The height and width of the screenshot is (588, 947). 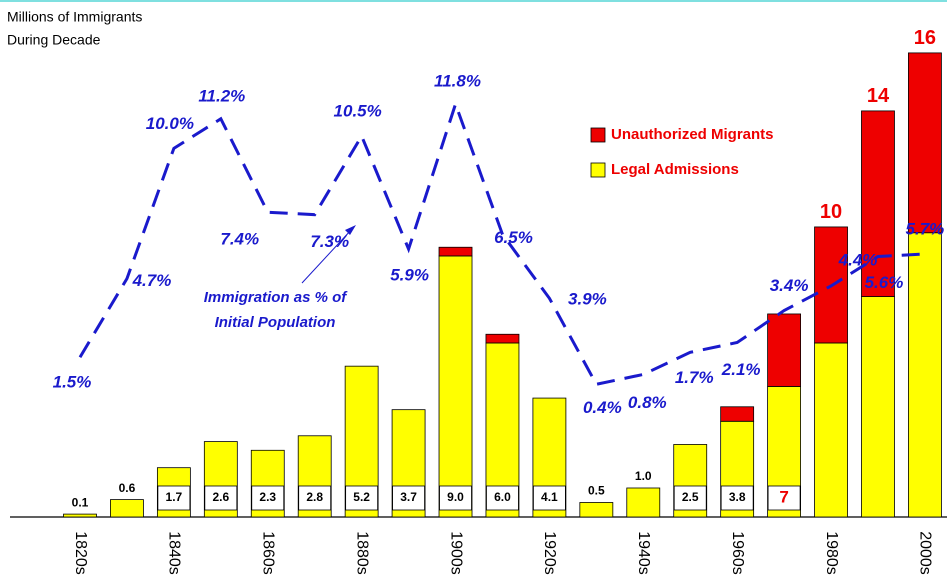 I want to click on x-tick-label: 1900s, so click(x=455, y=553).